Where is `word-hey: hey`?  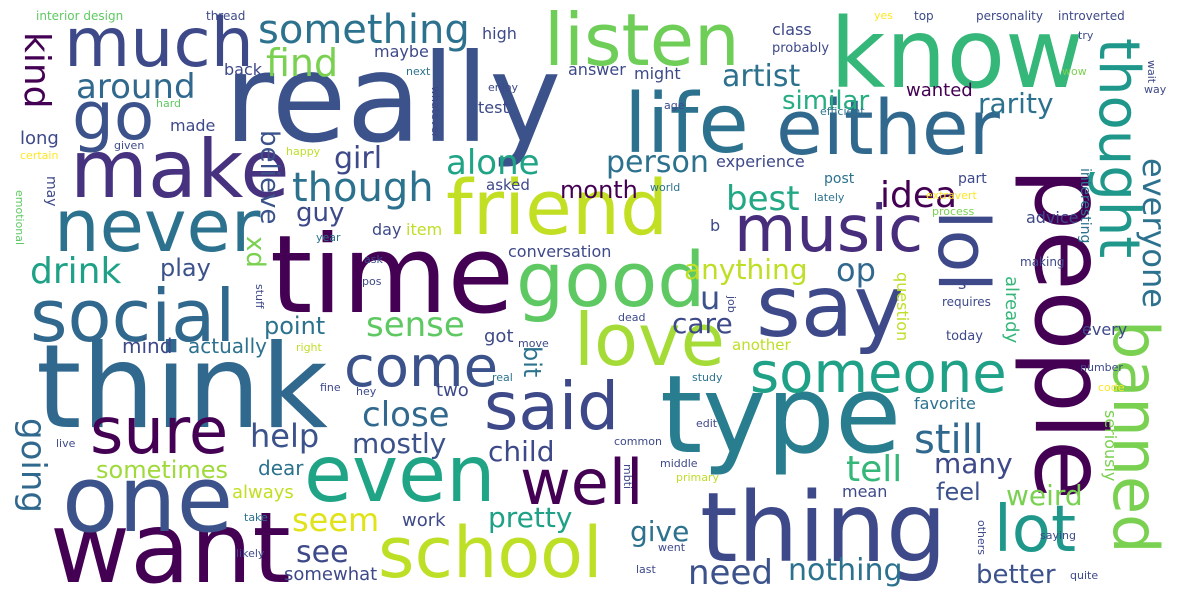 word-hey: hey is located at coordinates (366, 391).